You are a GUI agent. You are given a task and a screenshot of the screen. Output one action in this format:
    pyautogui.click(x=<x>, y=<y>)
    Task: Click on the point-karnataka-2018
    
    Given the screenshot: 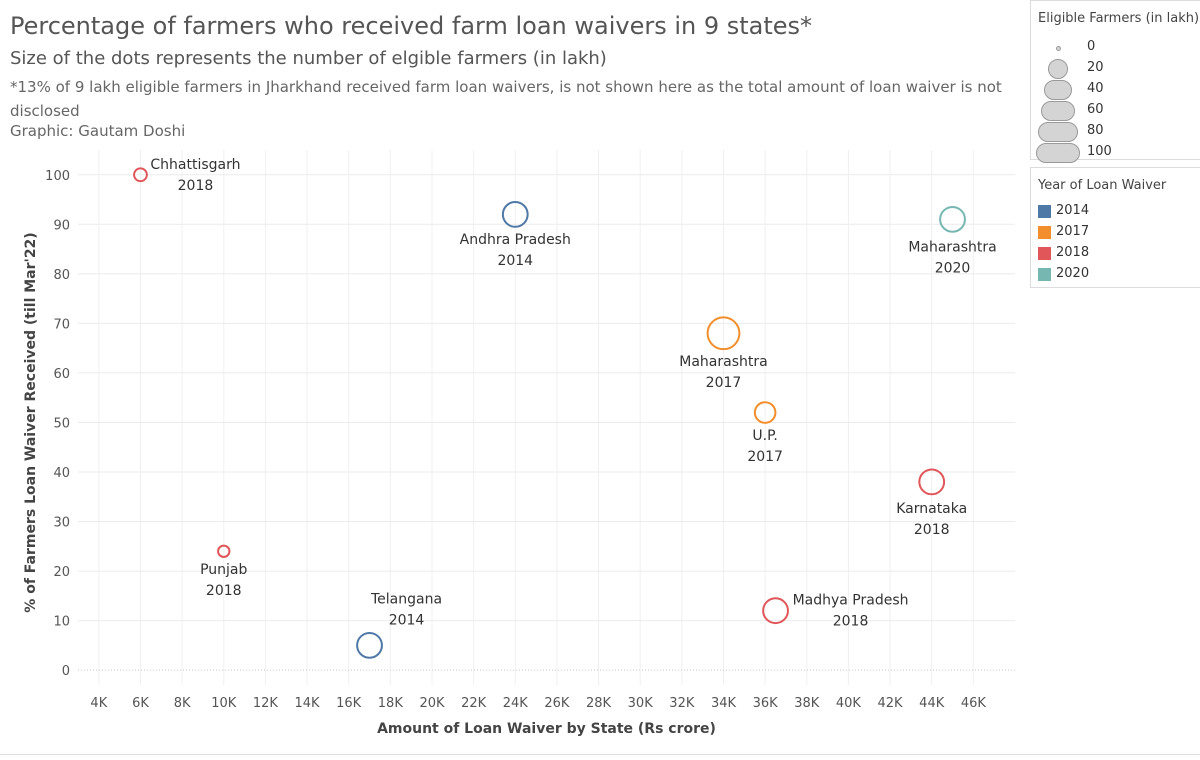 What is the action you would take?
    pyautogui.click(x=932, y=482)
    